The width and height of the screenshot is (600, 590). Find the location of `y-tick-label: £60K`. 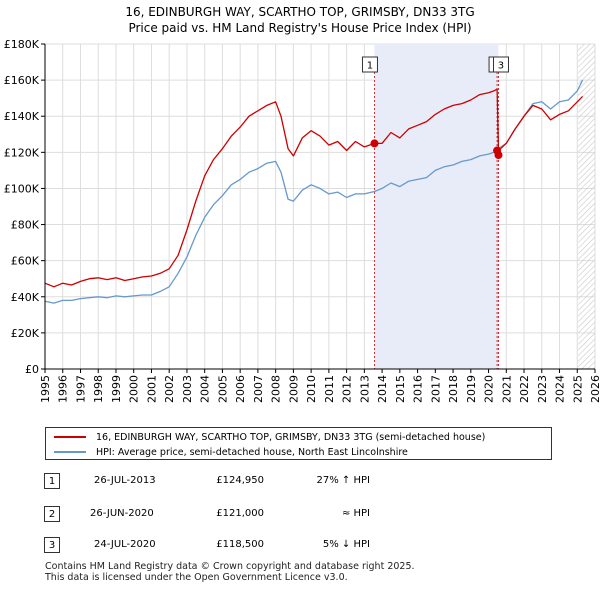

y-tick-label: £60K is located at coordinates (25, 261).